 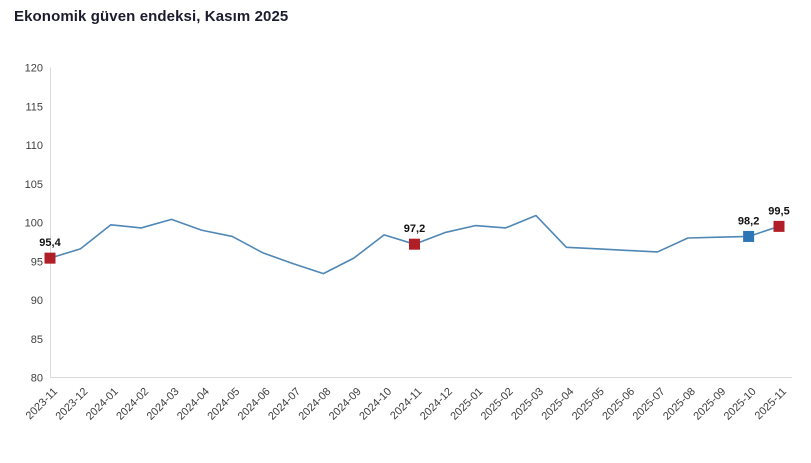 I want to click on x-axis-tick-label: 2025-11, so click(x=771, y=404).